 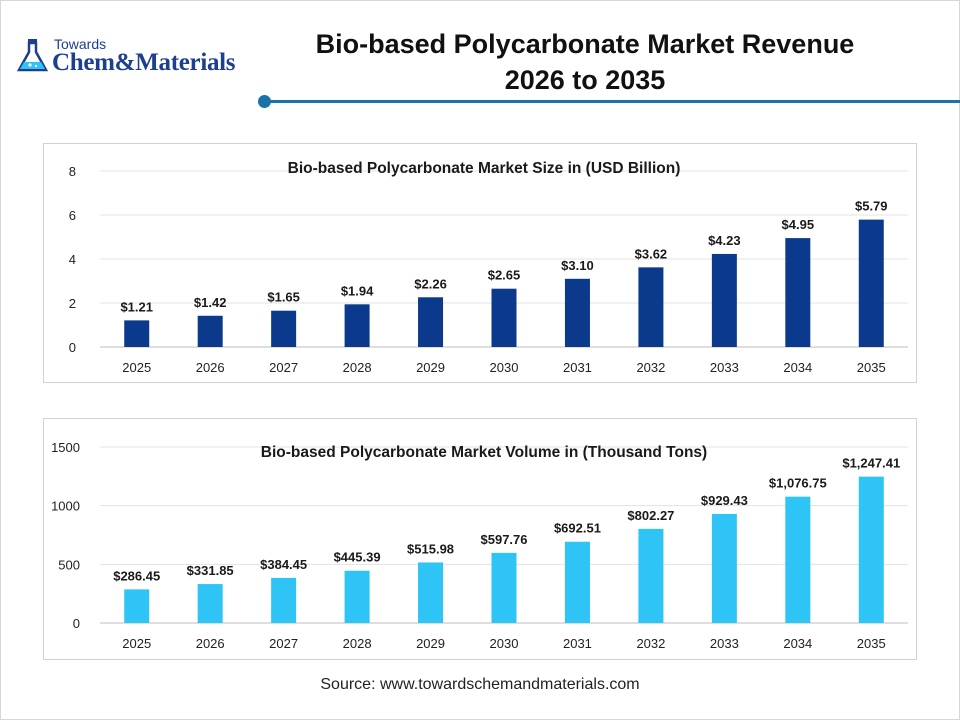 I want to click on y-tick-label: 2, so click(x=72, y=303).